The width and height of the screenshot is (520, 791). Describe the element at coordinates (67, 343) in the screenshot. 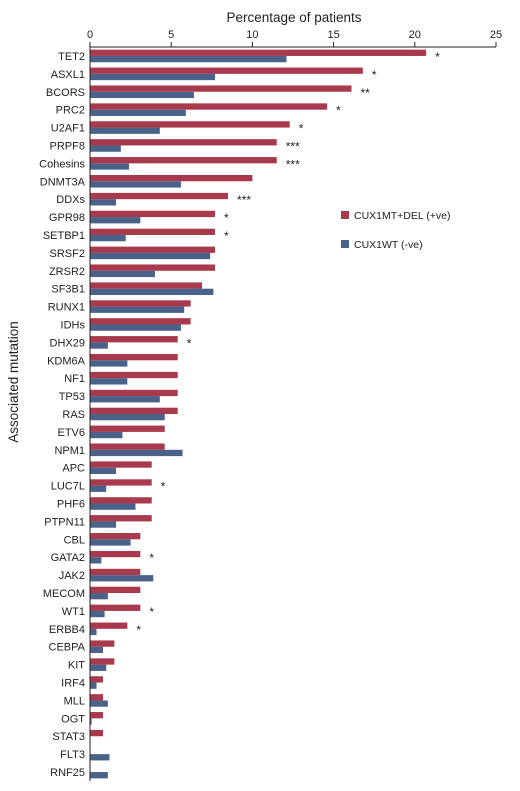

I see `category-label: DHX29` at that location.